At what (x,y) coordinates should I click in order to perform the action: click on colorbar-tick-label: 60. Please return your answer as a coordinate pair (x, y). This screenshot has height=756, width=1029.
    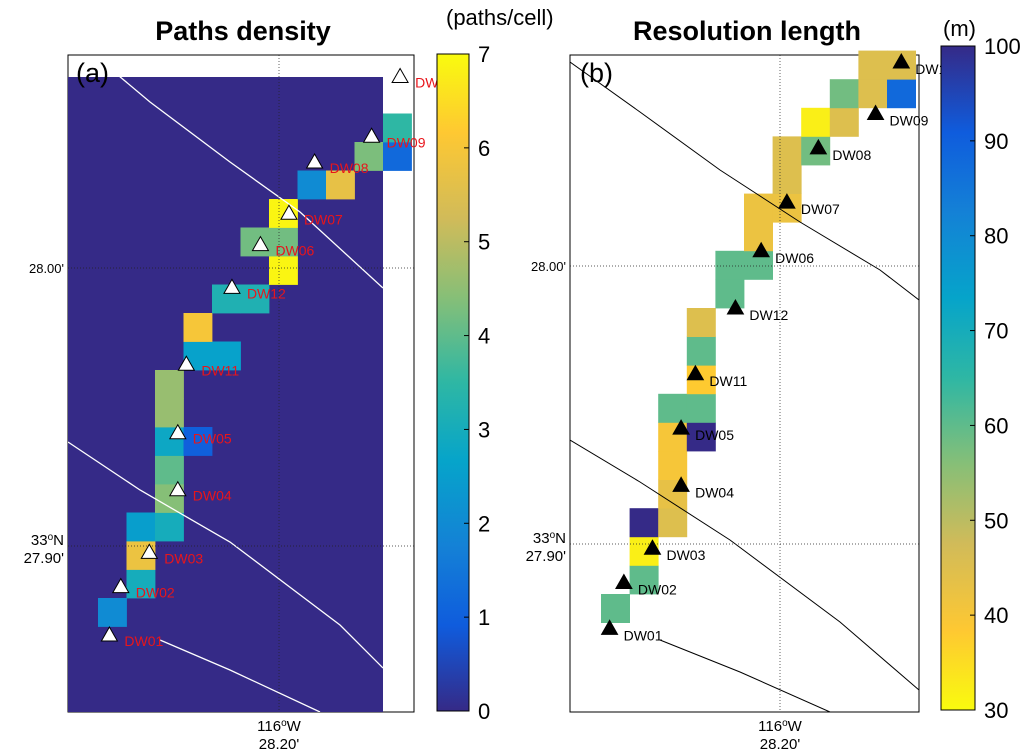
    Looking at the image, I should click on (996, 425).